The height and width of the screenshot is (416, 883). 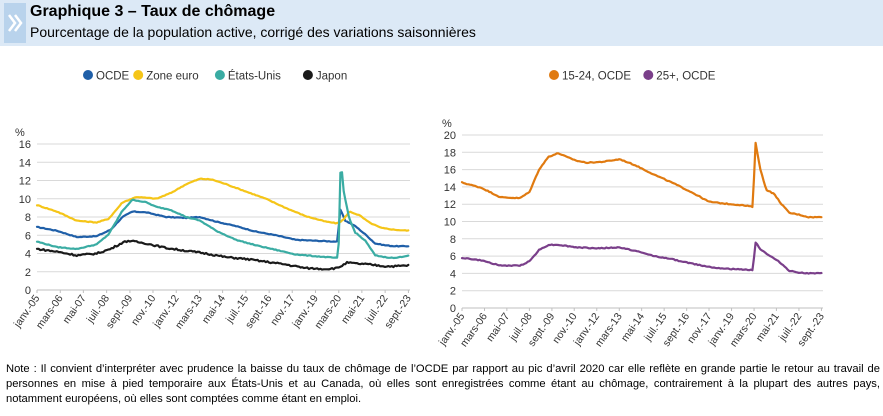 I want to click on legend-label: États-Unis, so click(x=254, y=76).